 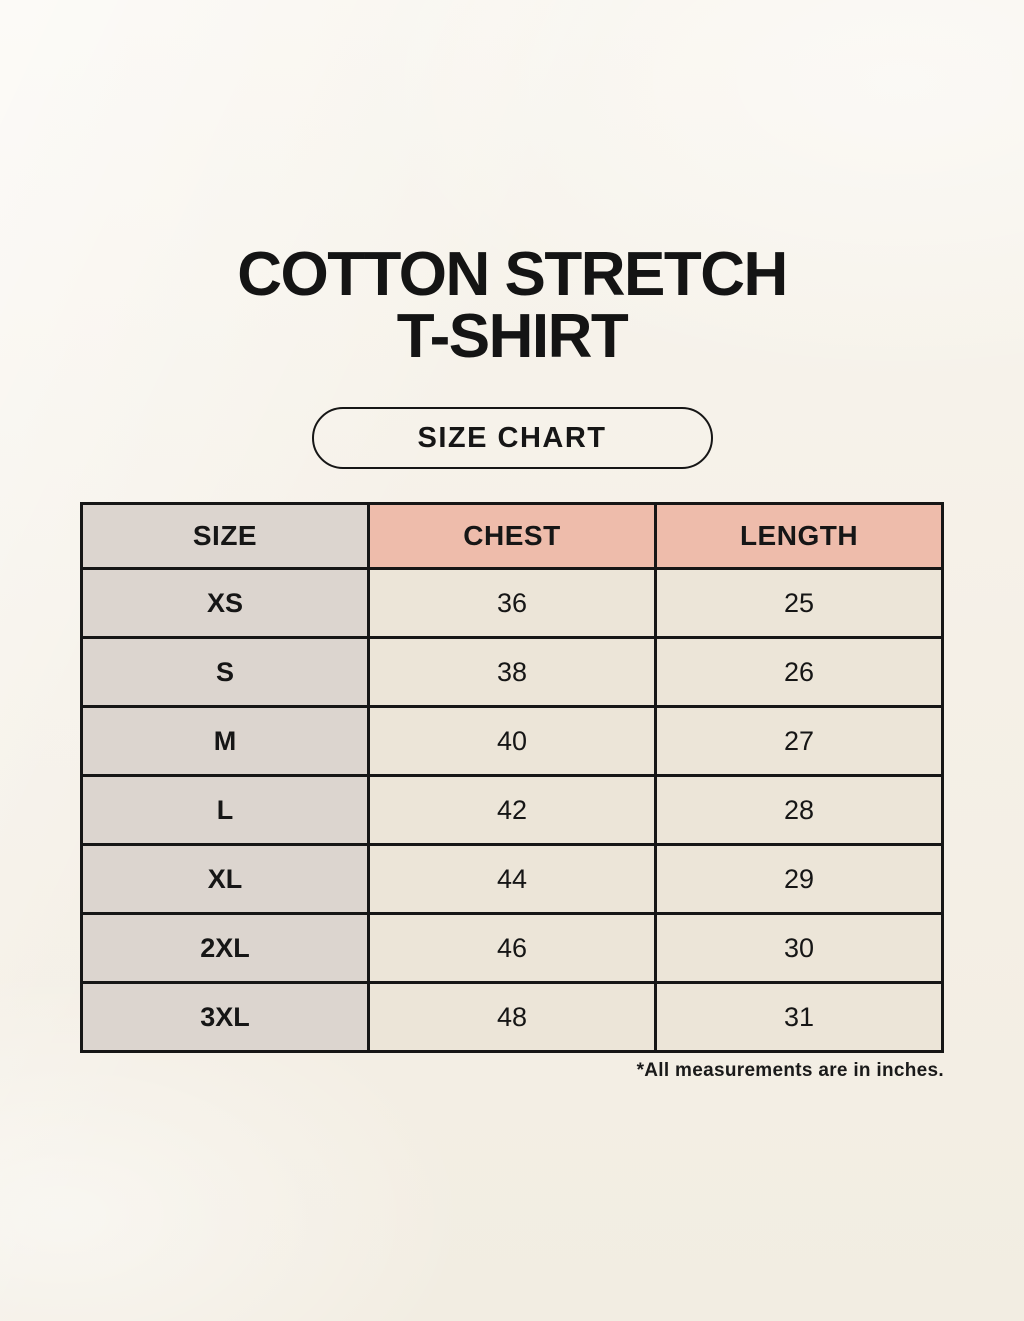 What do you see at coordinates (799, 810) in the screenshot?
I see `cell-length: 28` at bounding box center [799, 810].